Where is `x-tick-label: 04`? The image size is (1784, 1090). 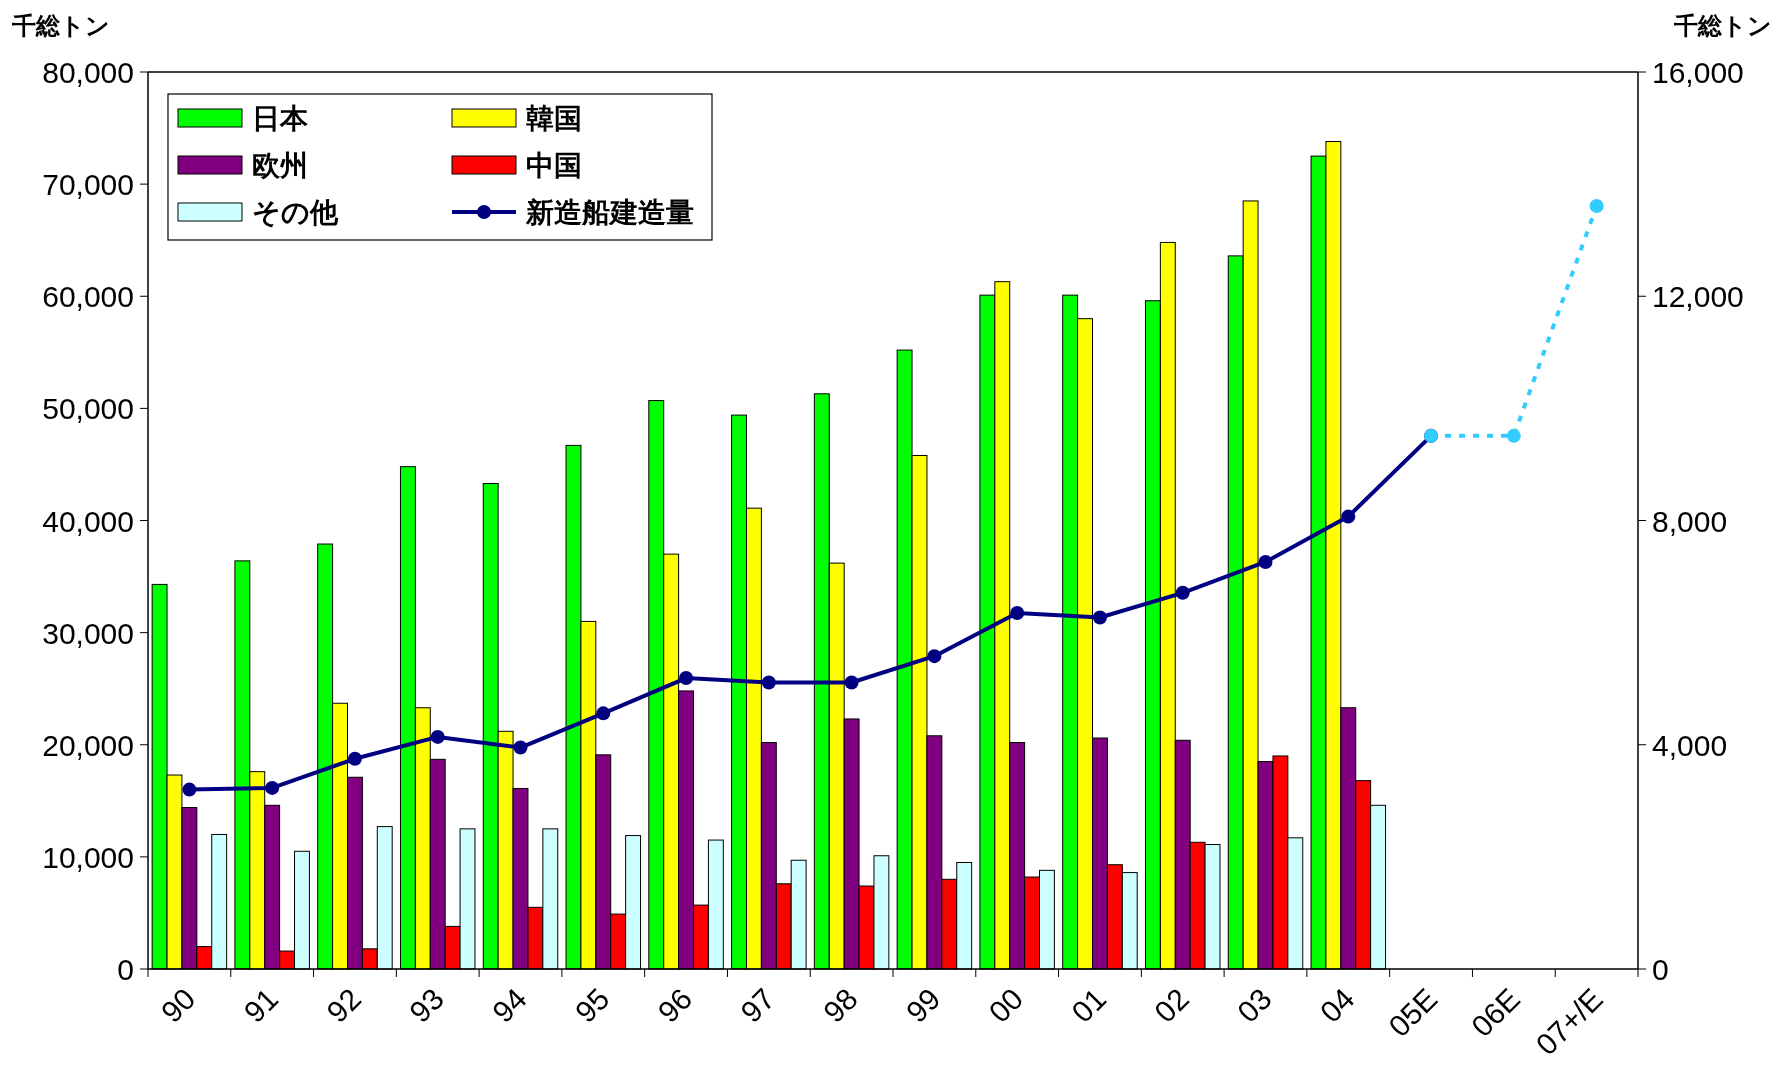 x-tick-label: 04 is located at coordinates (1337, 1005).